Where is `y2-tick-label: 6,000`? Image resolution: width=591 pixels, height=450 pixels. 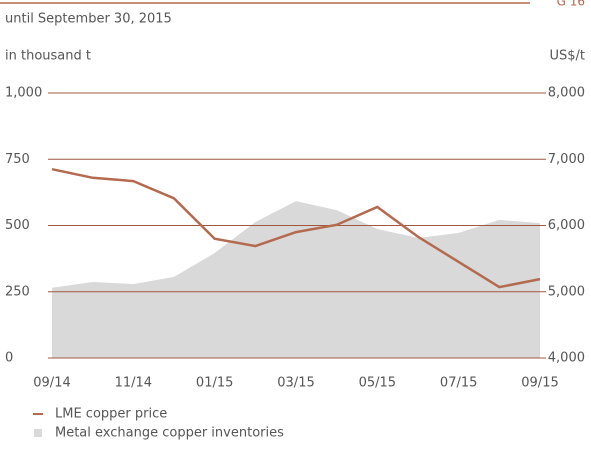
y2-tick-label: 6,000 is located at coordinates (566, 225).